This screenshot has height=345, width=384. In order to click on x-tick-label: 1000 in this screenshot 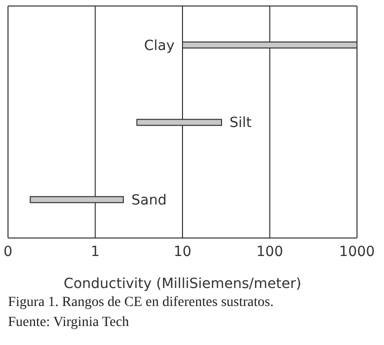, I will do `click(357, 252)`.